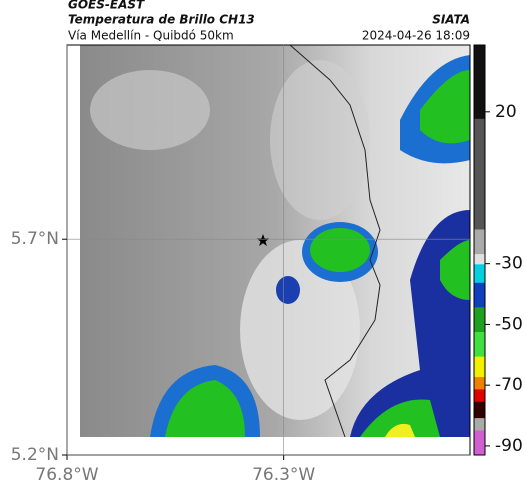 Image resolution: width=526 pixels, height=491 pixels. What do you see at coordinates (263, 240) in the screenshot?
I see `location-star` at bounding box center [263, 240].